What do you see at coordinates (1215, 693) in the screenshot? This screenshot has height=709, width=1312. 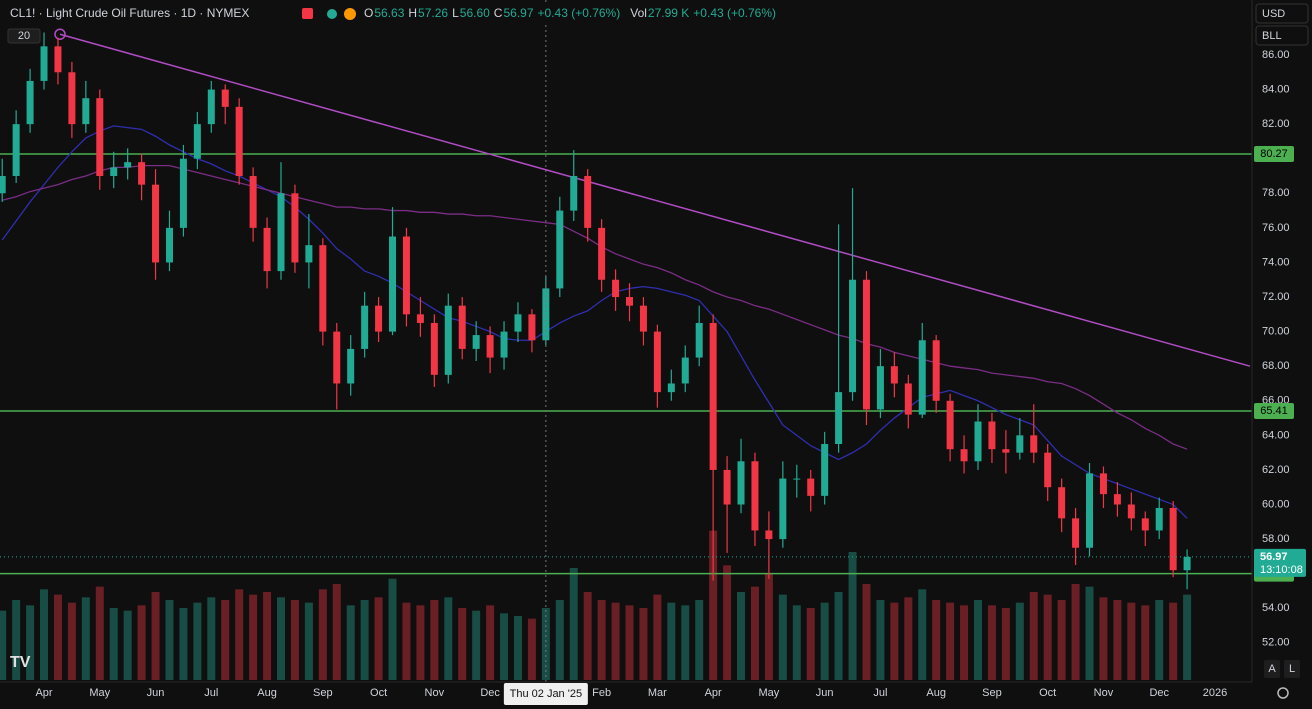 I see `x-tick-label: 2026` at bounding box center [1215, 693].